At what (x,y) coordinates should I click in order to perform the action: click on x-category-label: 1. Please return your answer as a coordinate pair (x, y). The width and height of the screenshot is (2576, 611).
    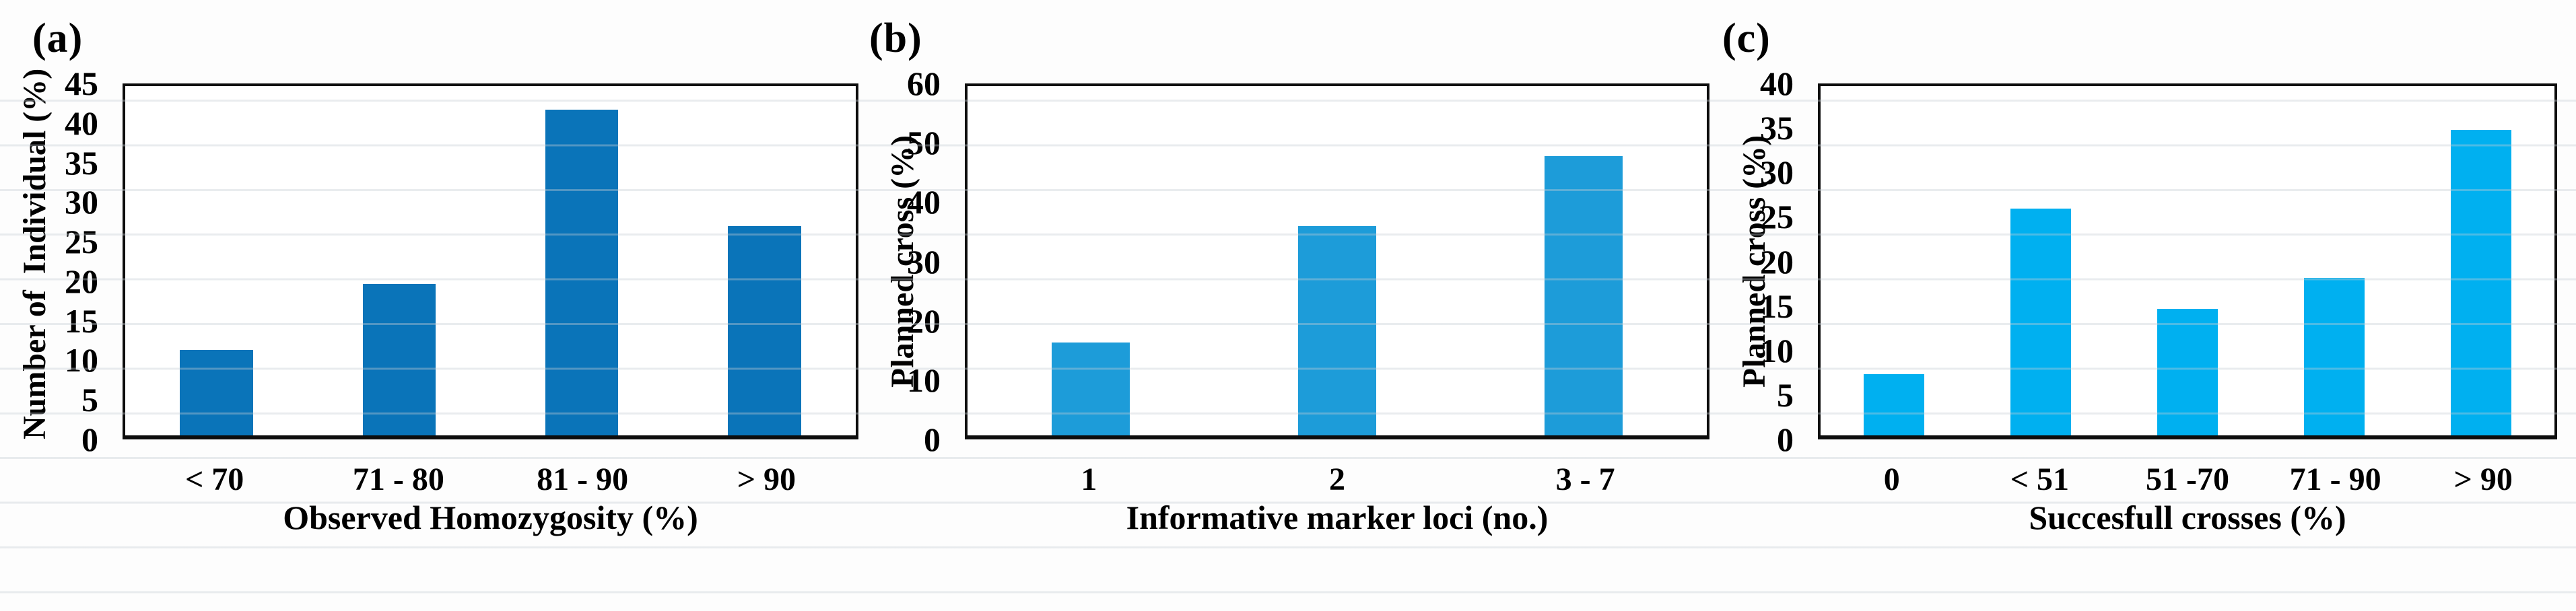
    Looking at the image, I should click on (1089, 479).